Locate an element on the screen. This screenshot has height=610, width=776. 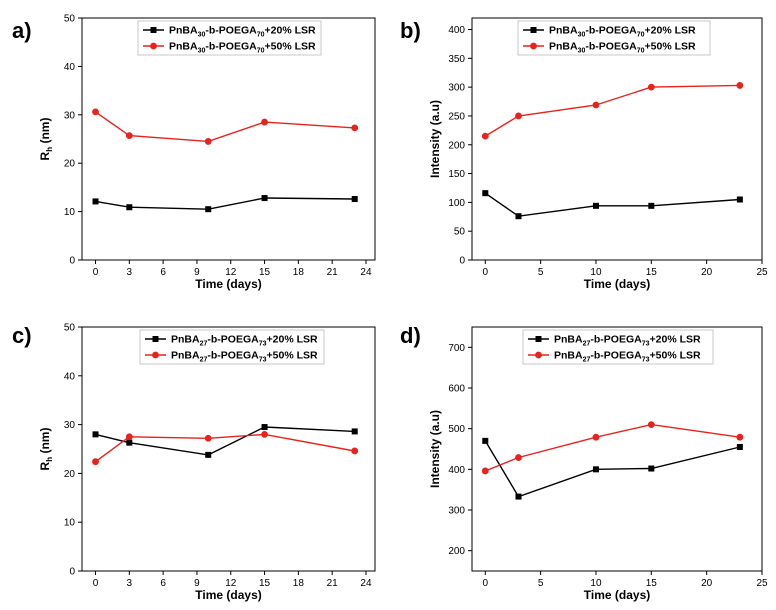
chart-2-panel-label: b) is located at coordinates (410, 30).